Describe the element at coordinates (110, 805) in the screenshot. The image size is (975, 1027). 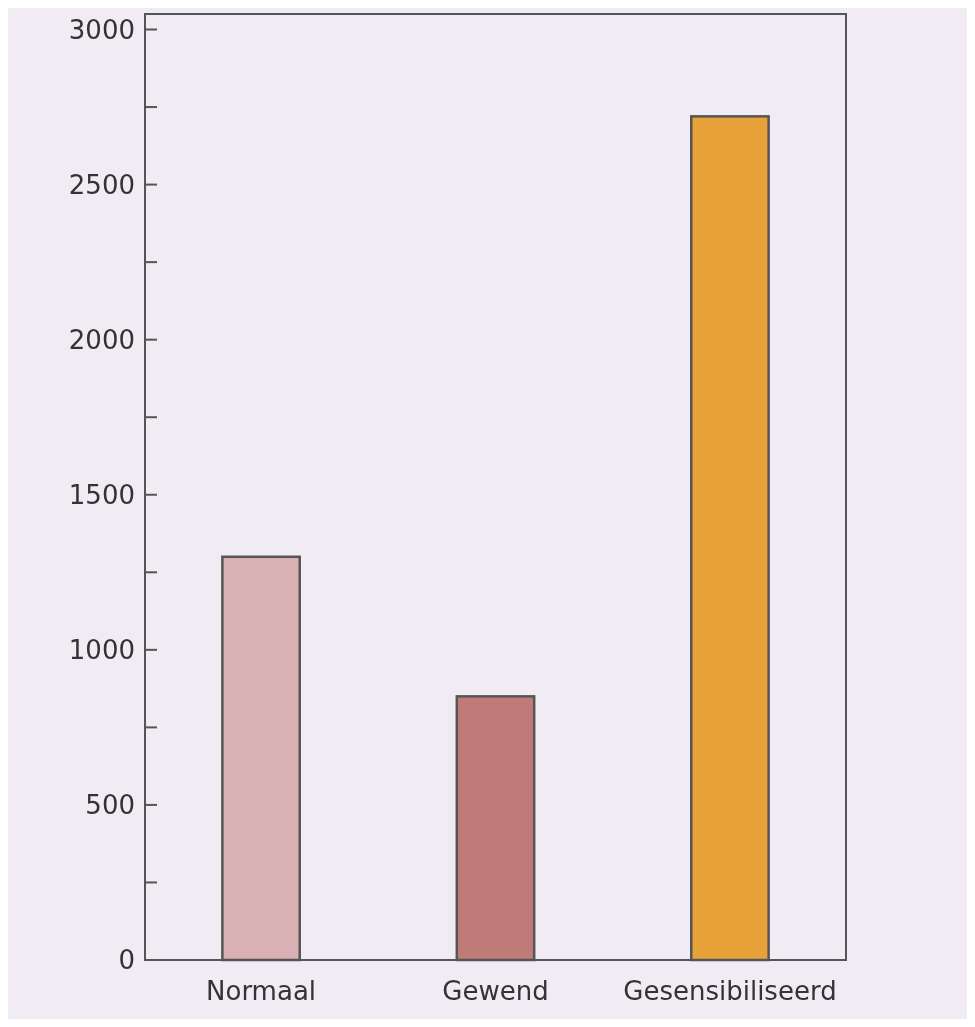
I see `y-tick-label: 500` at that location.